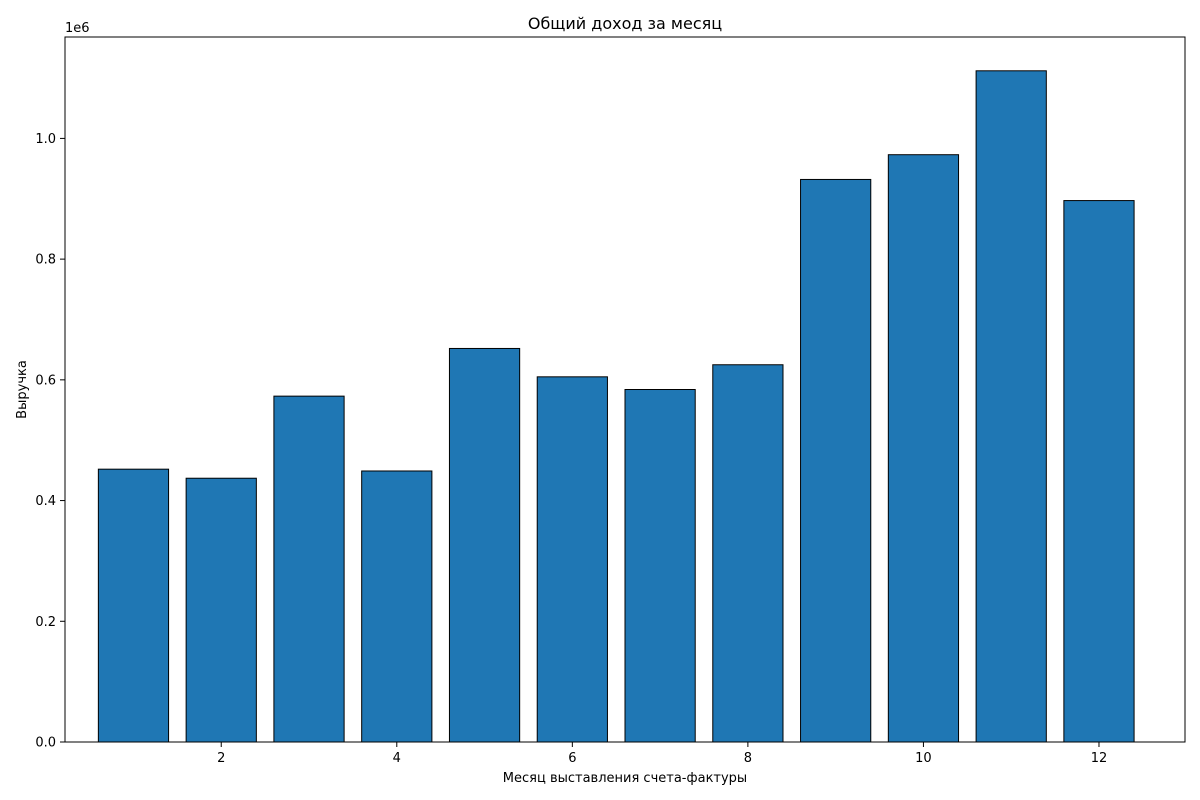  Describe the element at coordinates (923, 758) in the screenshot. I see `x-tick-label: 10` at that location.